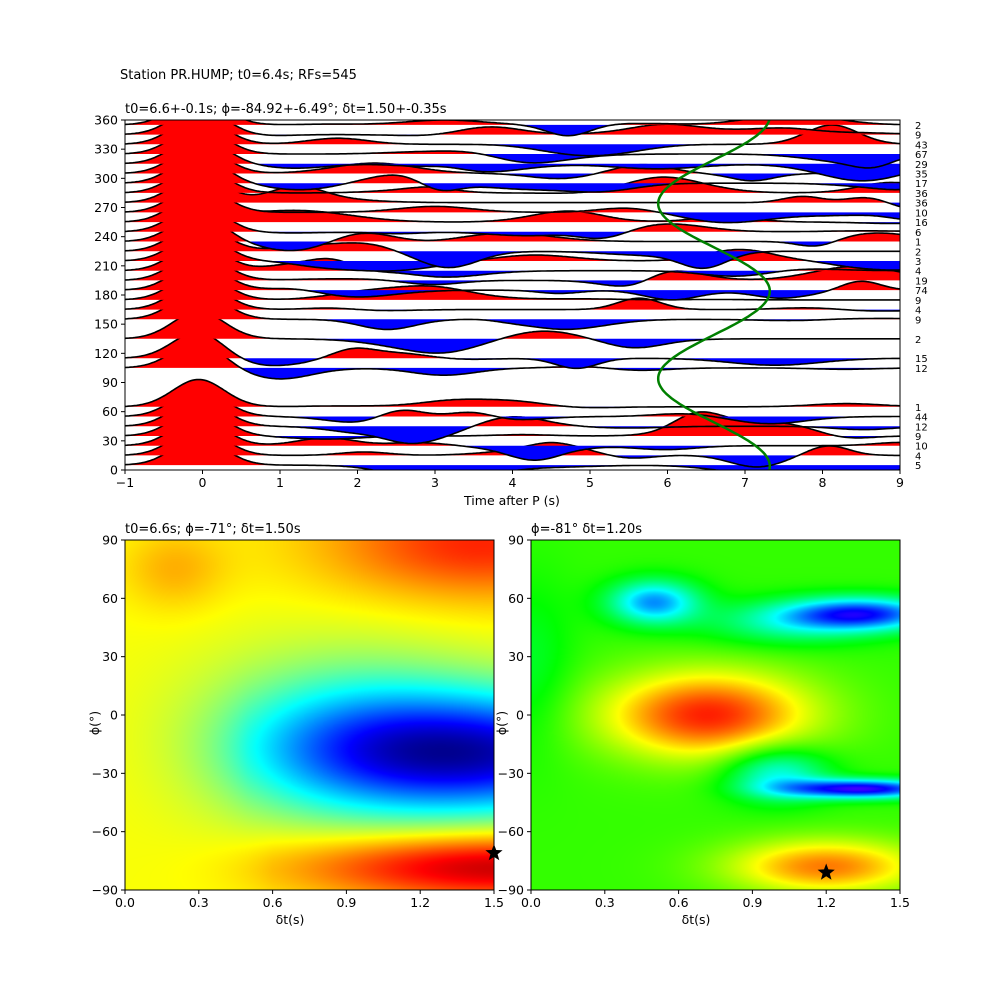 The width and height of the screenshot is (1000, 1000). What do you see at coordinates (199, 902) in the screenshot?
I see `misfit-left-x-tick-label: 0.3` at bounding box center [199, 902].